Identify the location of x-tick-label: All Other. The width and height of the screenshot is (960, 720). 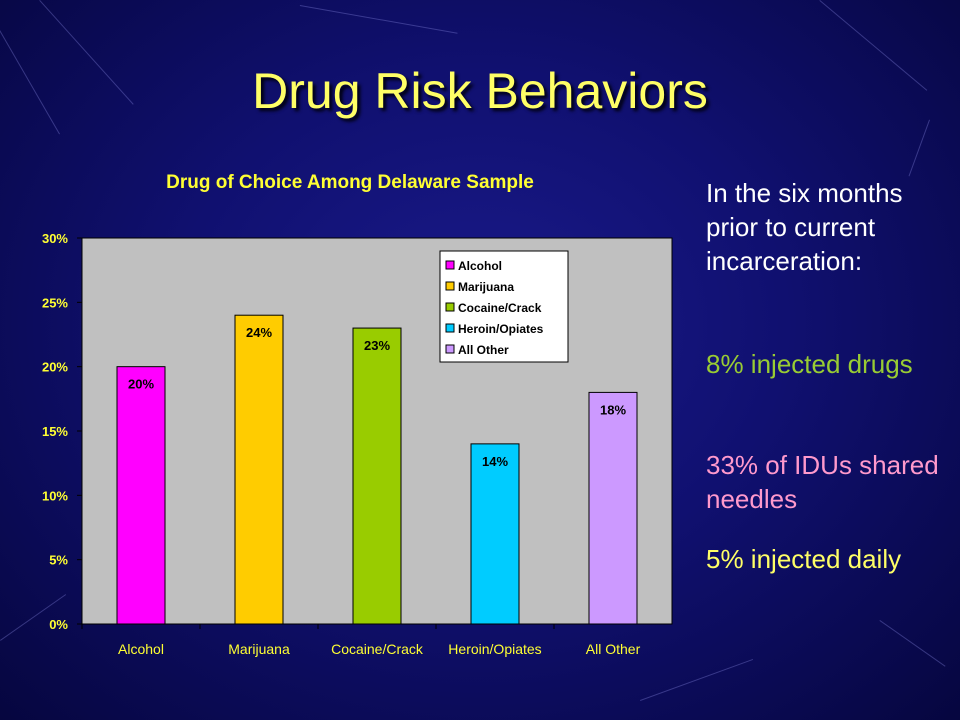
(613, 649).